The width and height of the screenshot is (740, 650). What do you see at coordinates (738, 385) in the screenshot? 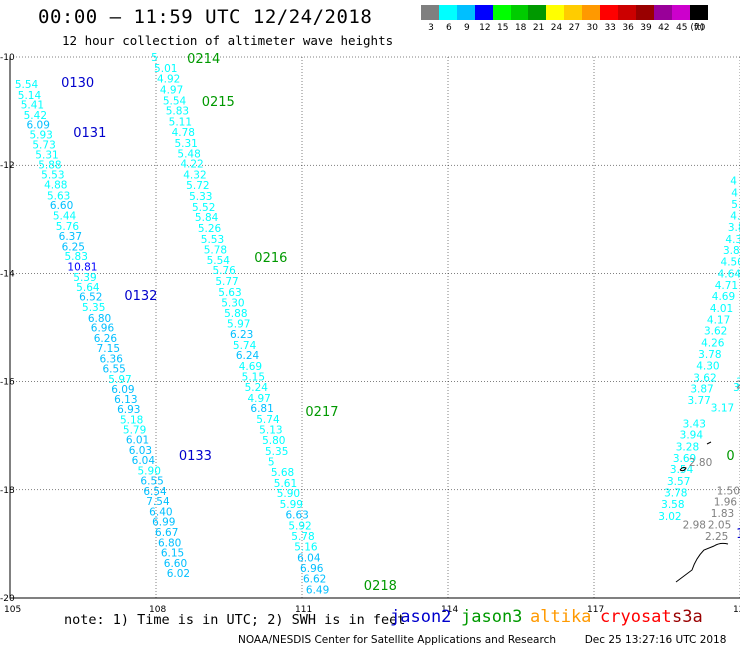
I see `swh-label: 2.58` at bounding box center [738, 385].